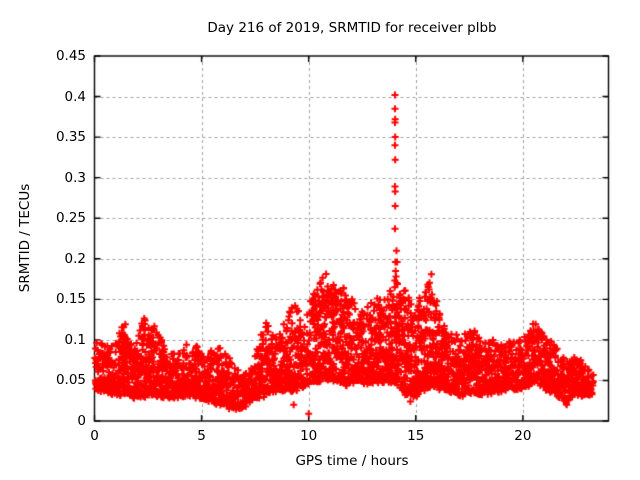 Image resolution: width=640 pixels, height=480 pixels. What do you see at coordinates (523, 436) in the screenshot?
I see `x-tick-label: 20` at bounding box center [523, 436].